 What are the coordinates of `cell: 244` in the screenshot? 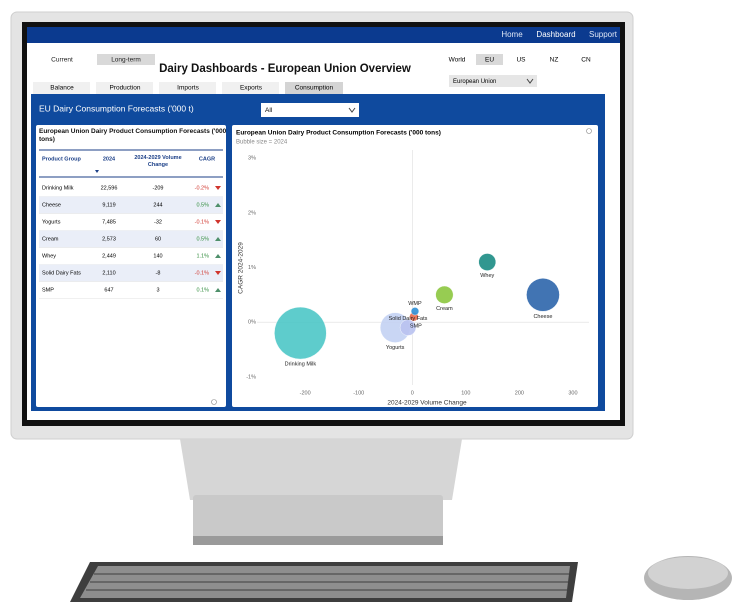 It's located at (157, 205).